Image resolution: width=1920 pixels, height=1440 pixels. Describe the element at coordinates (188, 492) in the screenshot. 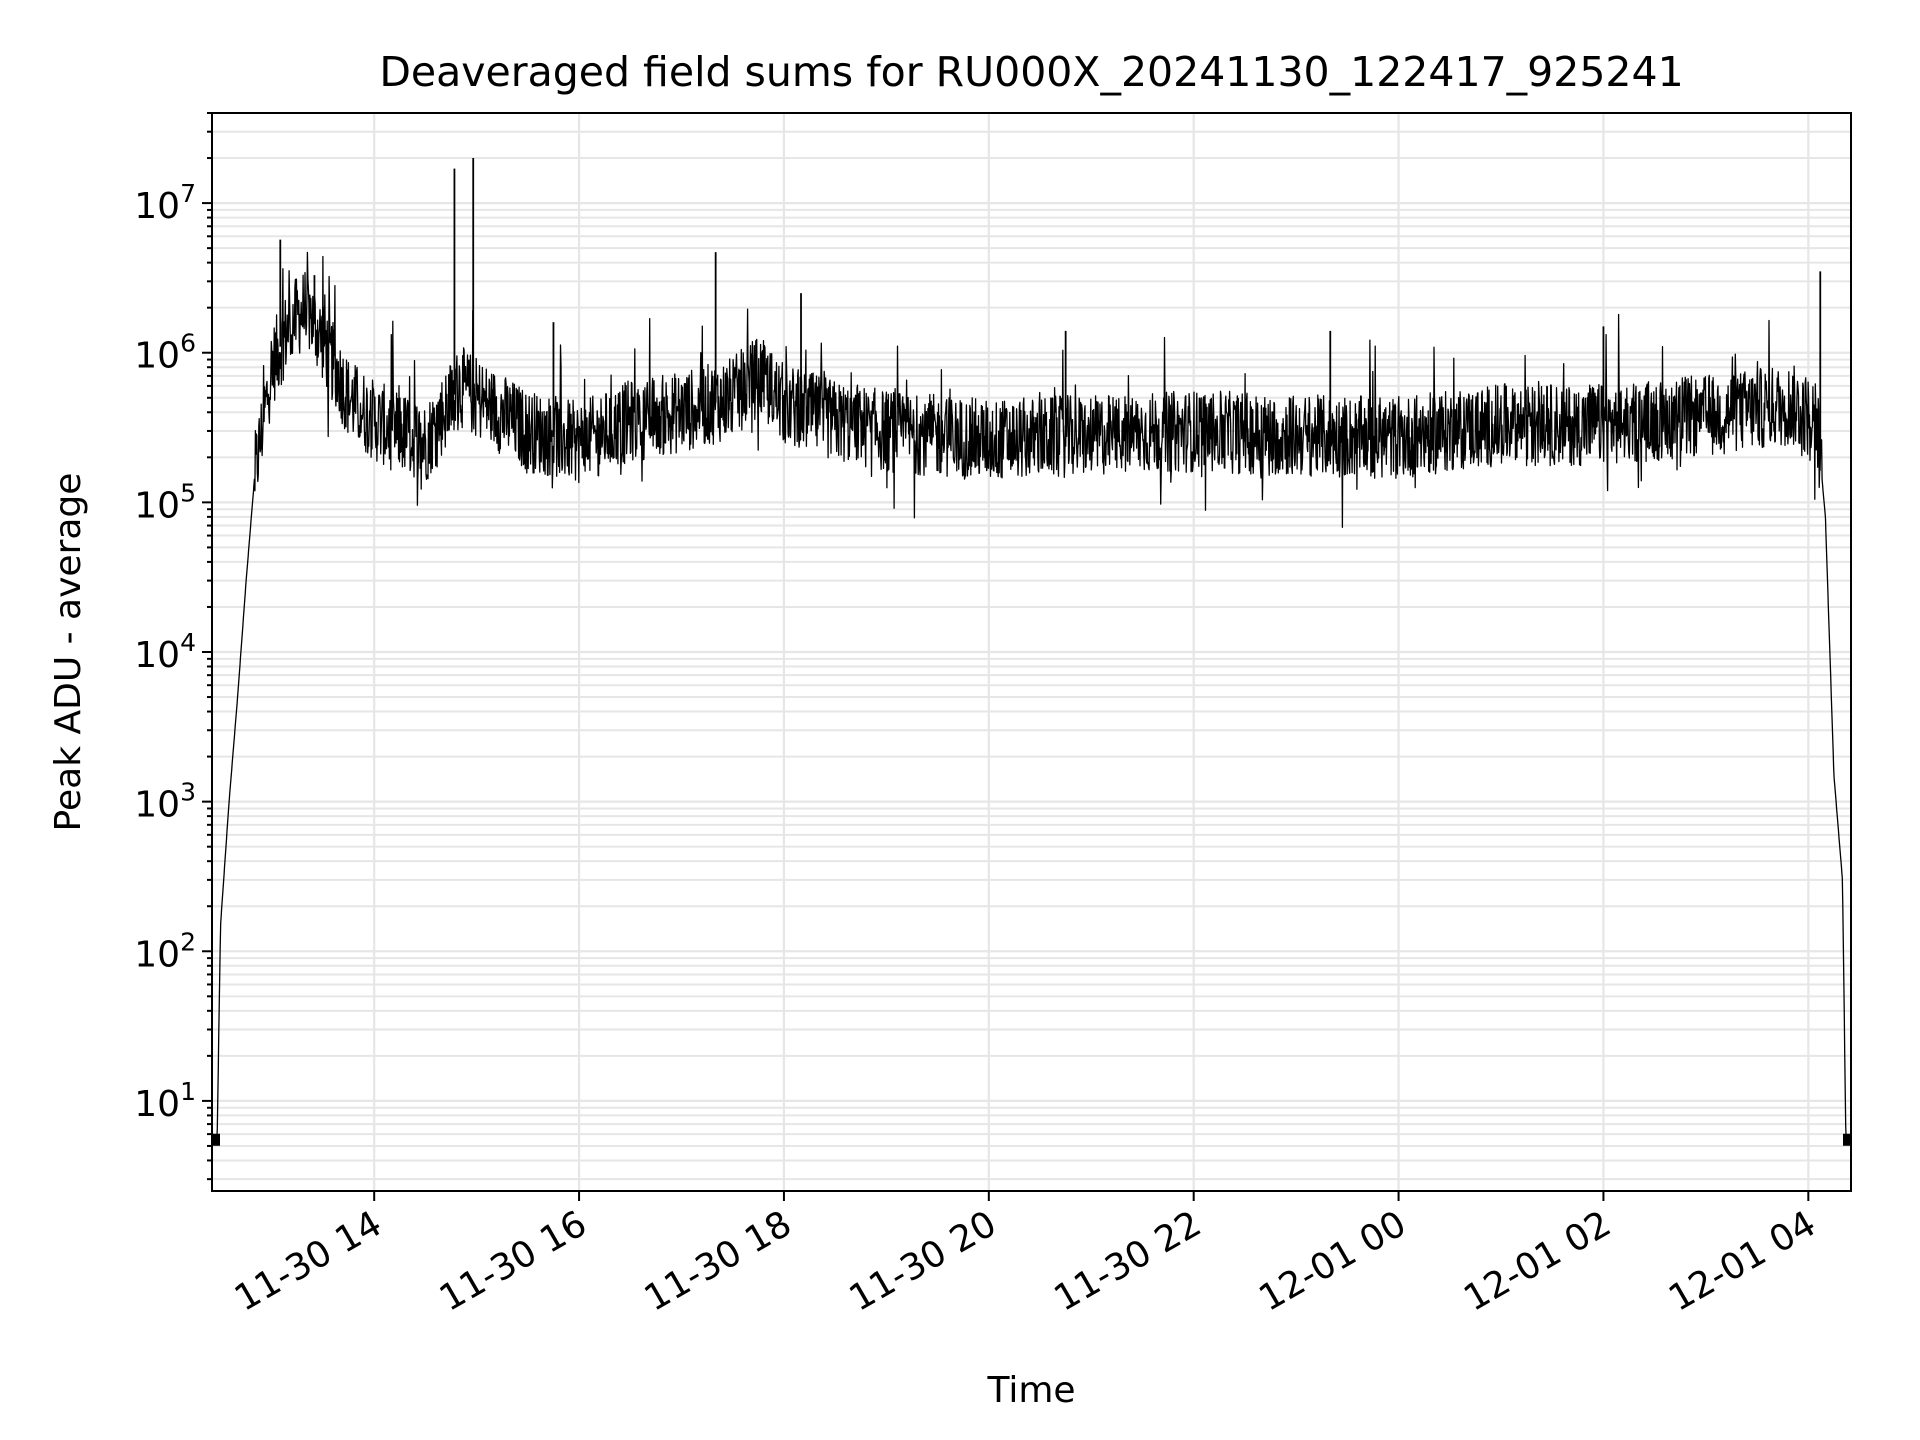

I see `y-tick-label-exponent: 5` at that location.